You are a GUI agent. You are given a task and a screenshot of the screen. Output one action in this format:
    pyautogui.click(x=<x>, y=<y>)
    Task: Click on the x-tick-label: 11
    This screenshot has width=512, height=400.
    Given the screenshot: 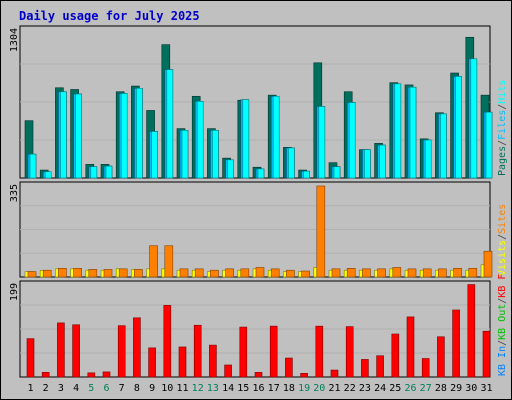 What is the action you would take?
    pyautogui.click(x=182, y=388)
    